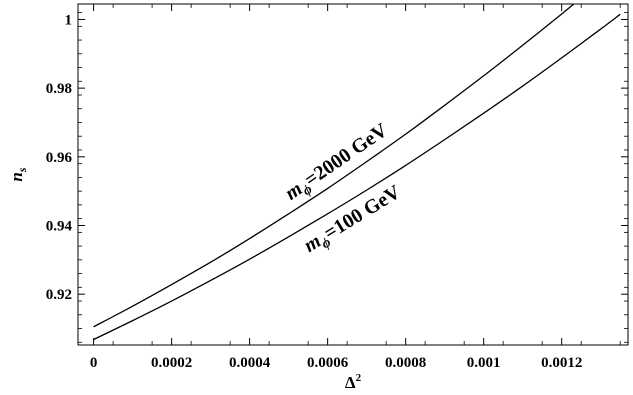 The image size is (633, 395). I want to click on y-tick-label: 0.92, so click(59, 295).